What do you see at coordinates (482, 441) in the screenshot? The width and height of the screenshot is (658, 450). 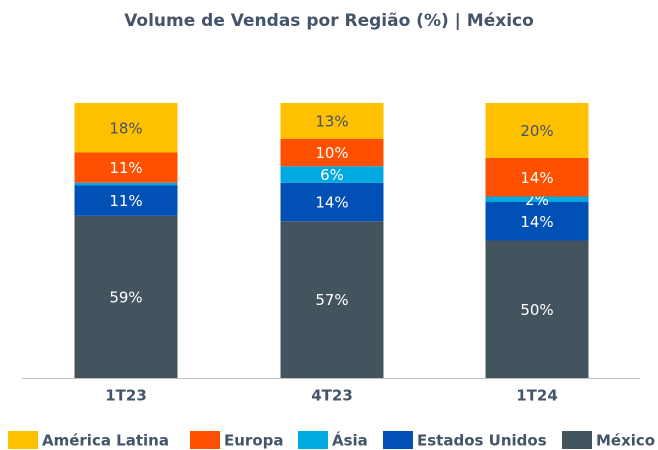 I see `legend-label: Estados Unidos` at bounding box center [482, 441].